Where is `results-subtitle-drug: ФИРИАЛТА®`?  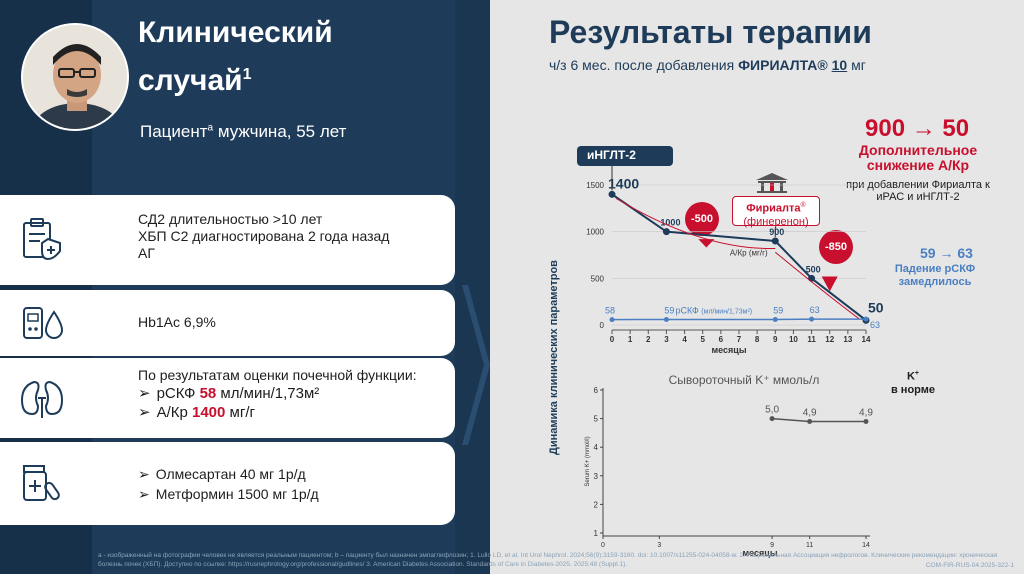
results-subtitle-drug: ФИРИАЛТА® is located at coordinates (783, 65).